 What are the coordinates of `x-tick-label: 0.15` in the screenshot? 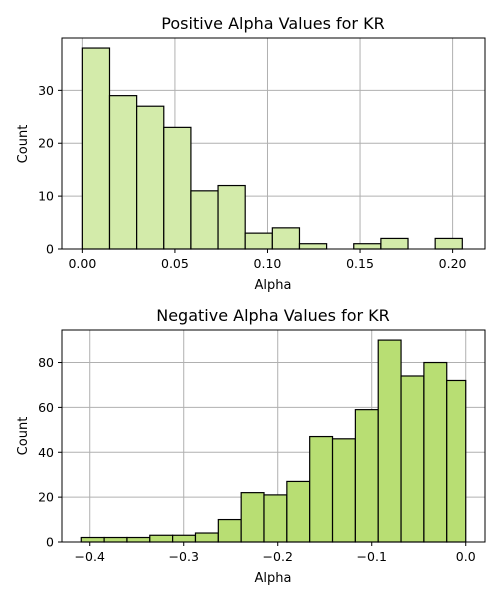 It's located at (360, 263).